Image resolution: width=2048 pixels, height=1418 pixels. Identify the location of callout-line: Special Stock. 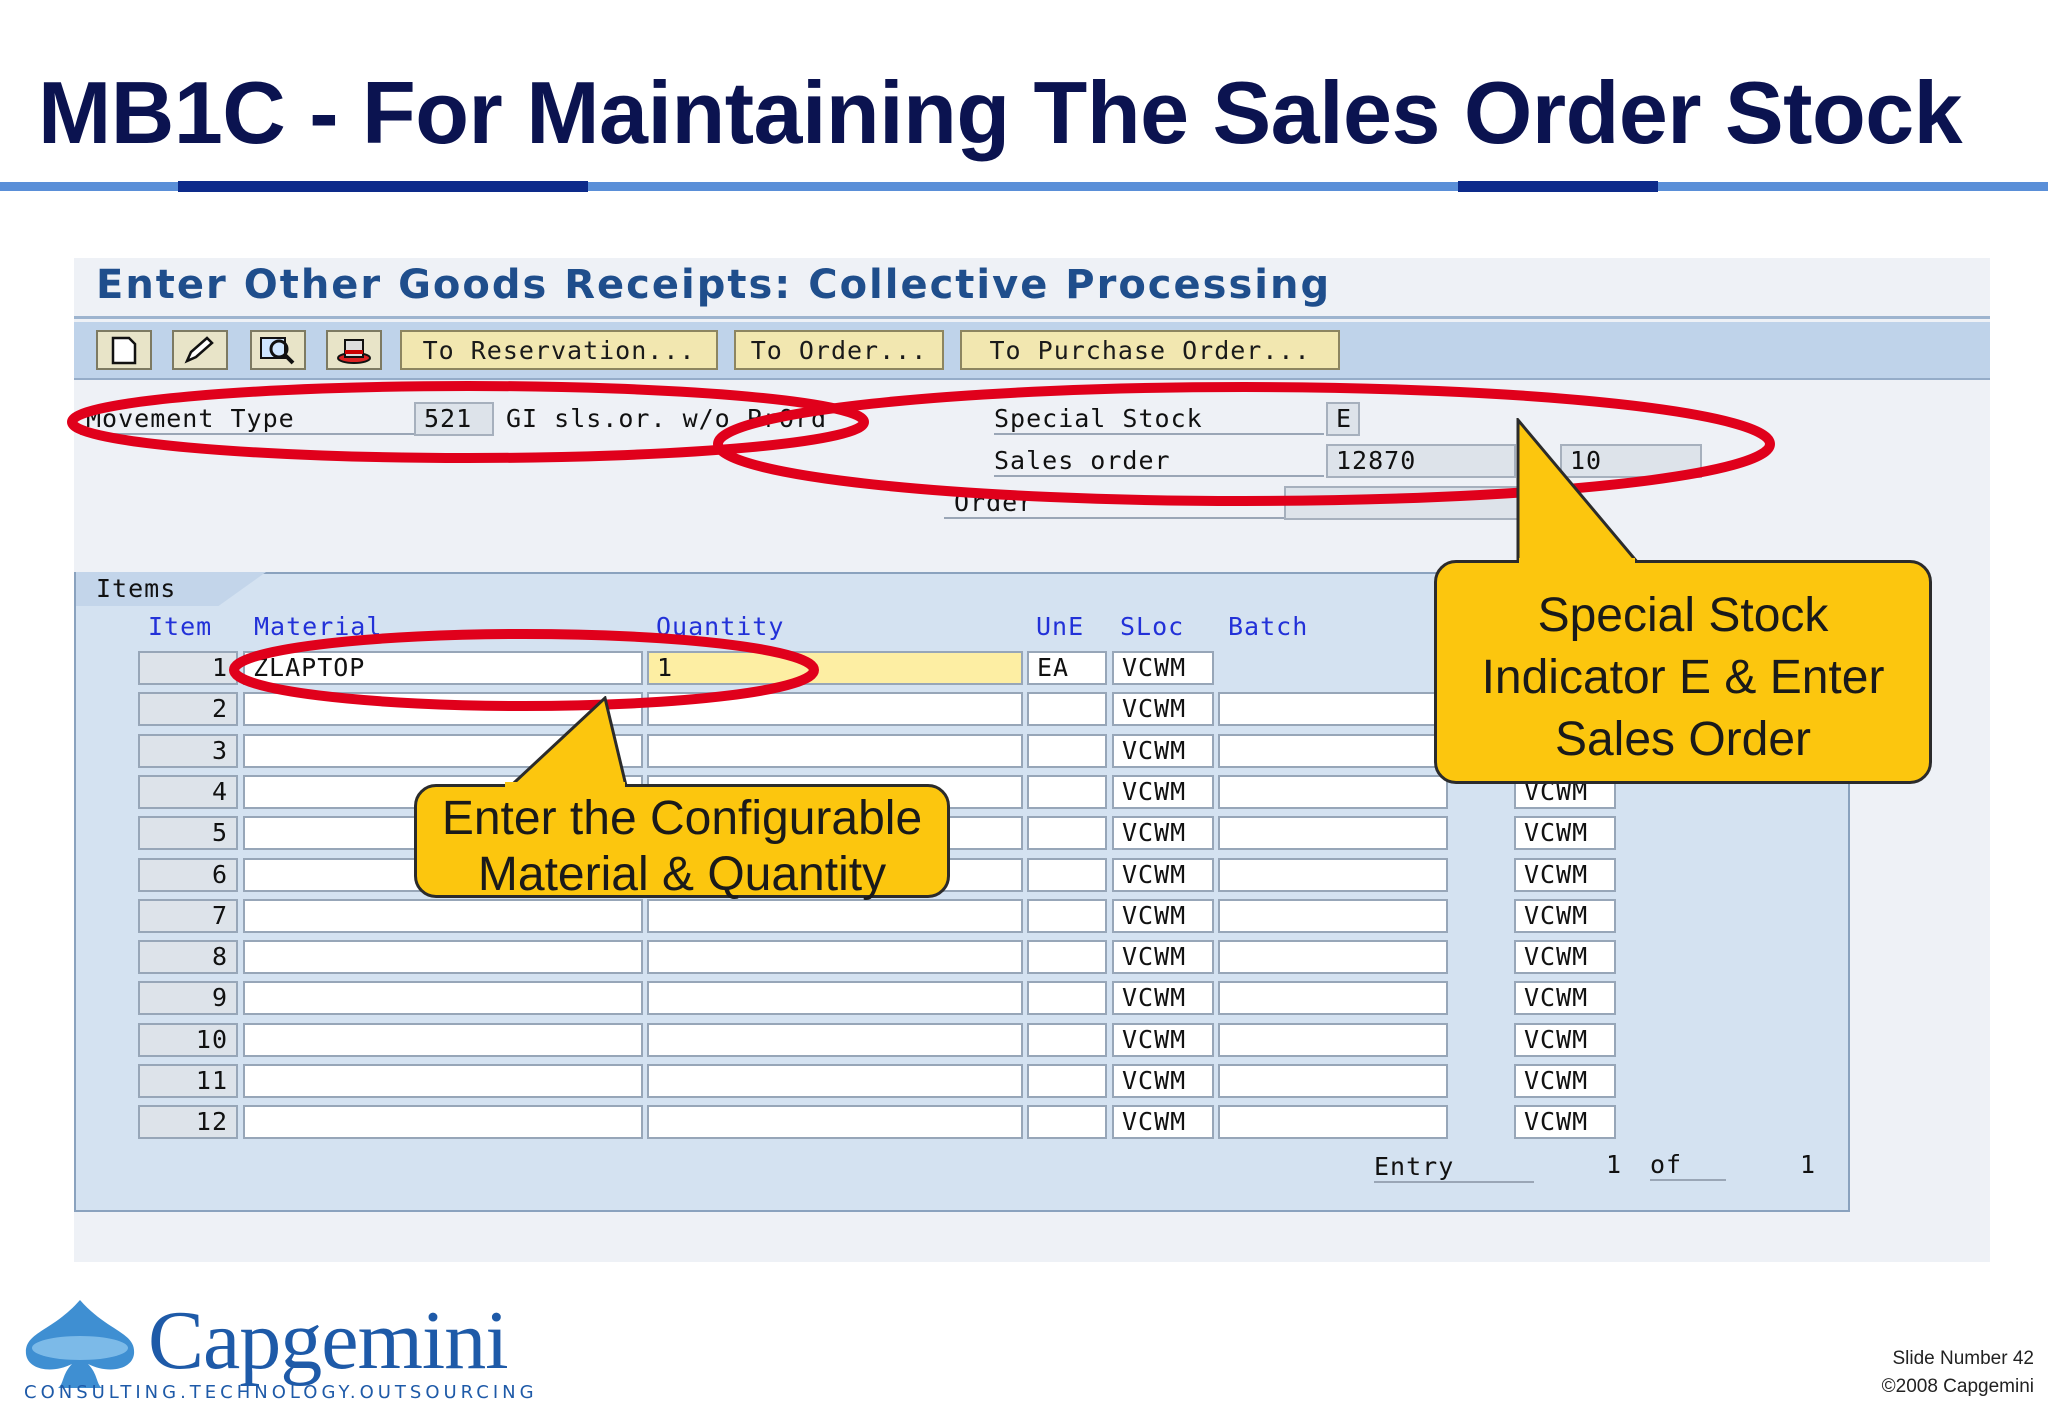
(1683, 615).